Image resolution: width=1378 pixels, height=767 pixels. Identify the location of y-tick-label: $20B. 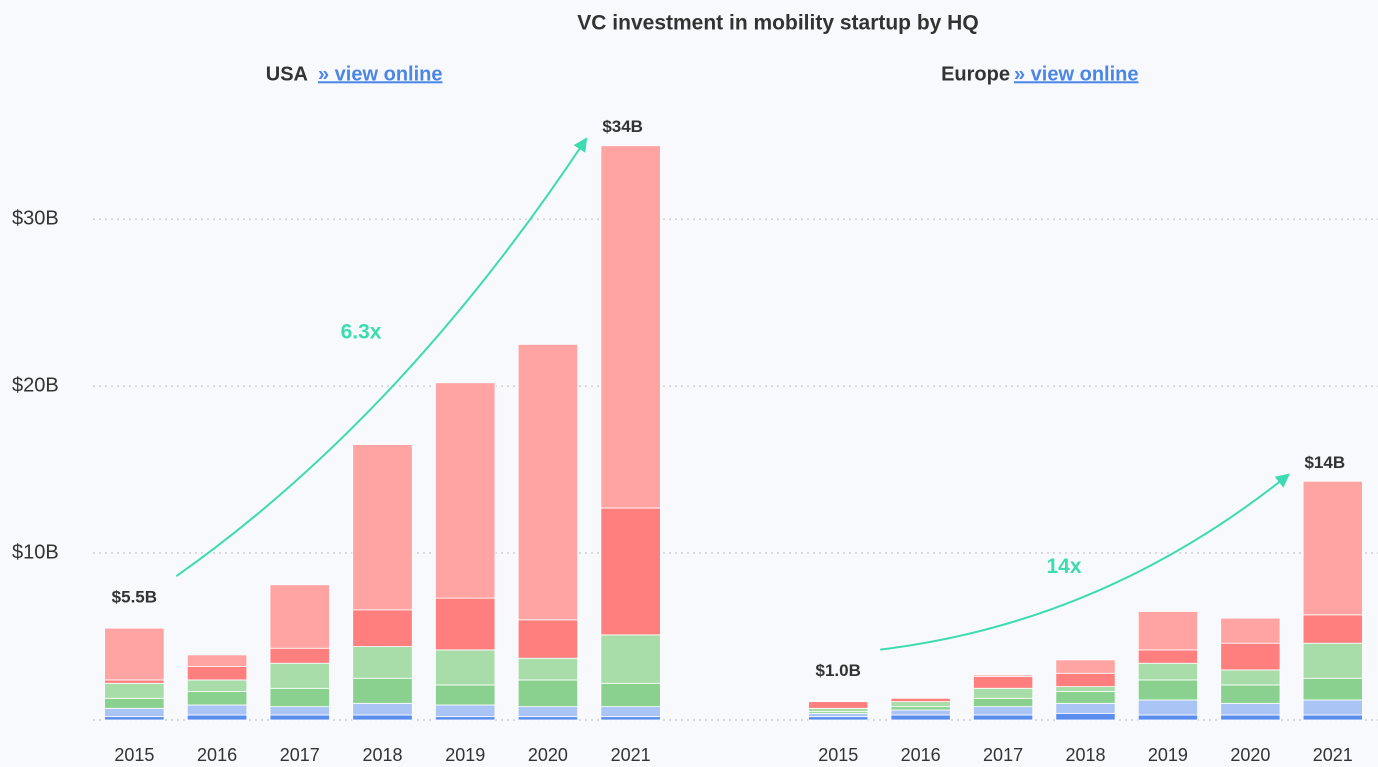
(35, 385).